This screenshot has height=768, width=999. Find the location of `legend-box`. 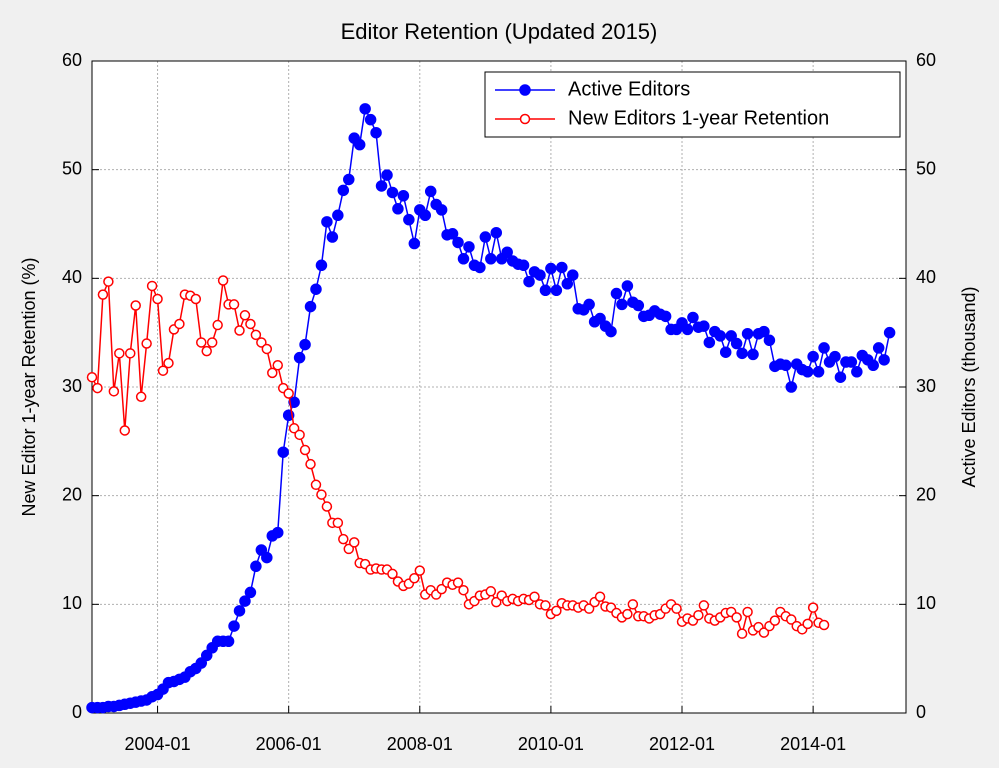

legend-box is located at coordinates (692, 104).